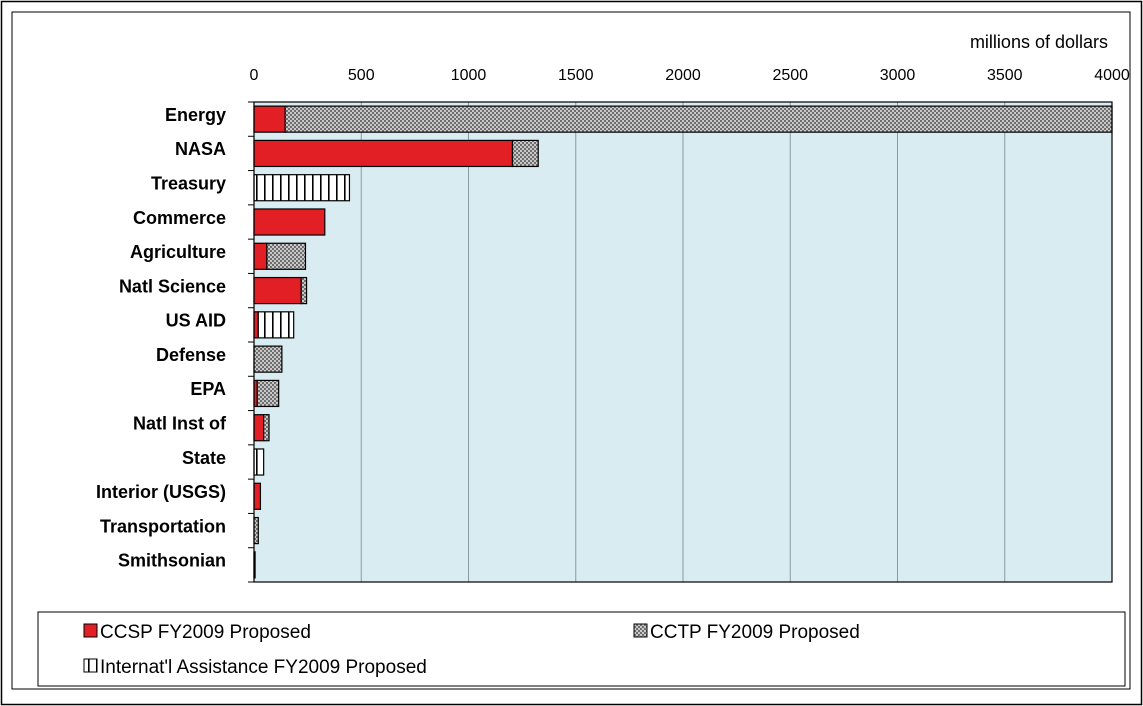  I want to click on category-label-4: Agriculture, so click(178, 252).